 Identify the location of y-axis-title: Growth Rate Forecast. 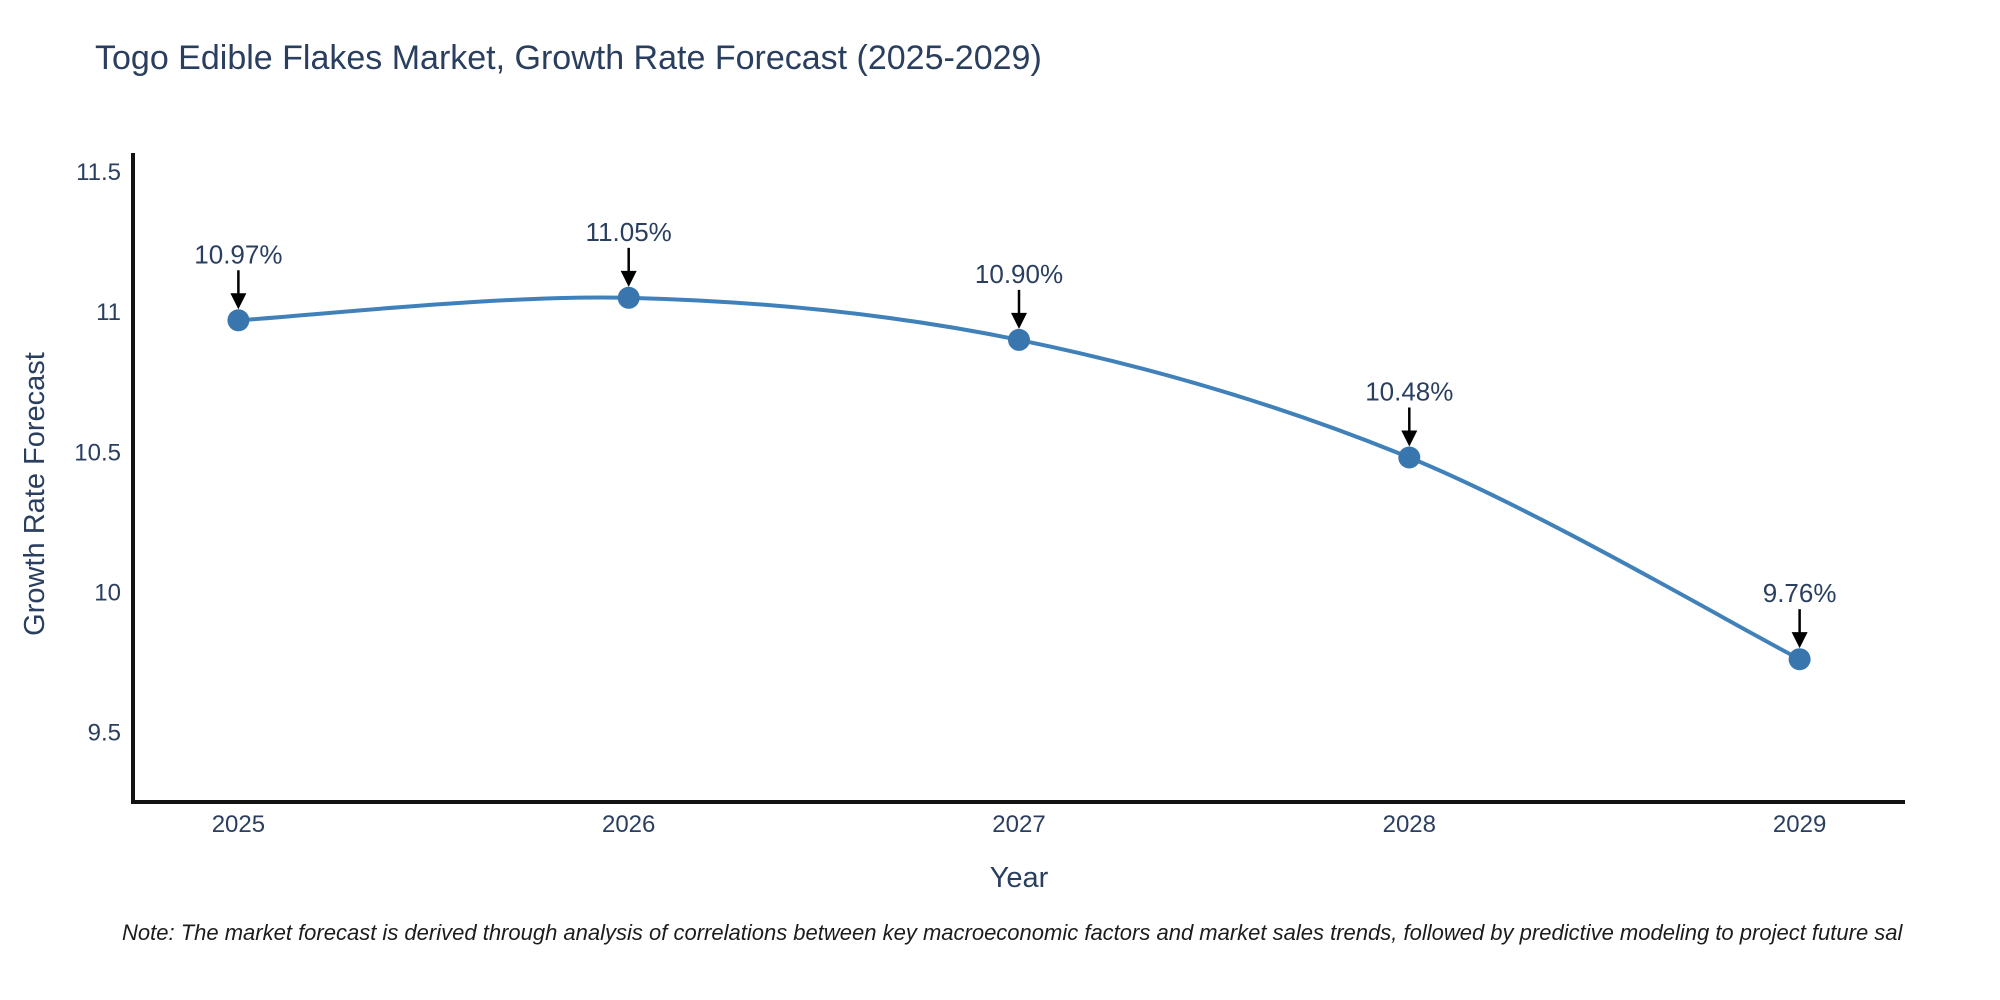
(35, 494).